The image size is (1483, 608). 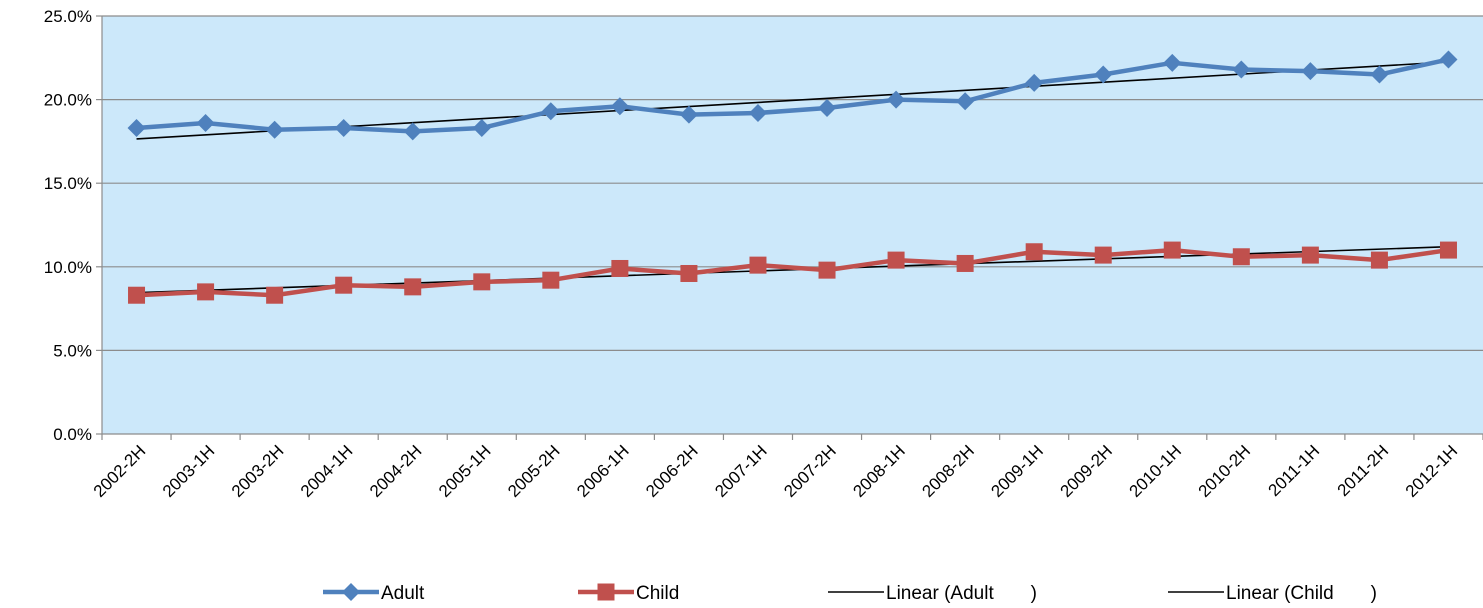 I want to click on x-tick-label: 2012-1H, so click(x=1432, y=471).